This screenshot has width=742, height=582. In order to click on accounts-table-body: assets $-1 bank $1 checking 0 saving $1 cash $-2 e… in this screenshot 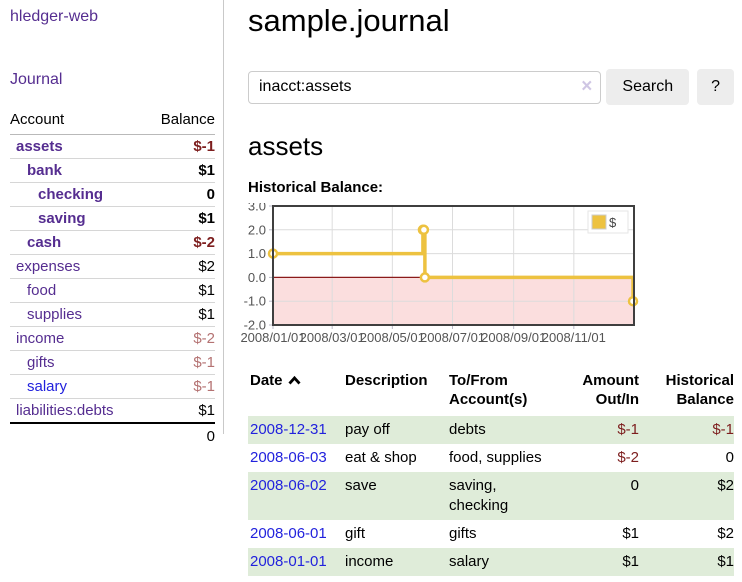, I will do `click(112, 291)`.